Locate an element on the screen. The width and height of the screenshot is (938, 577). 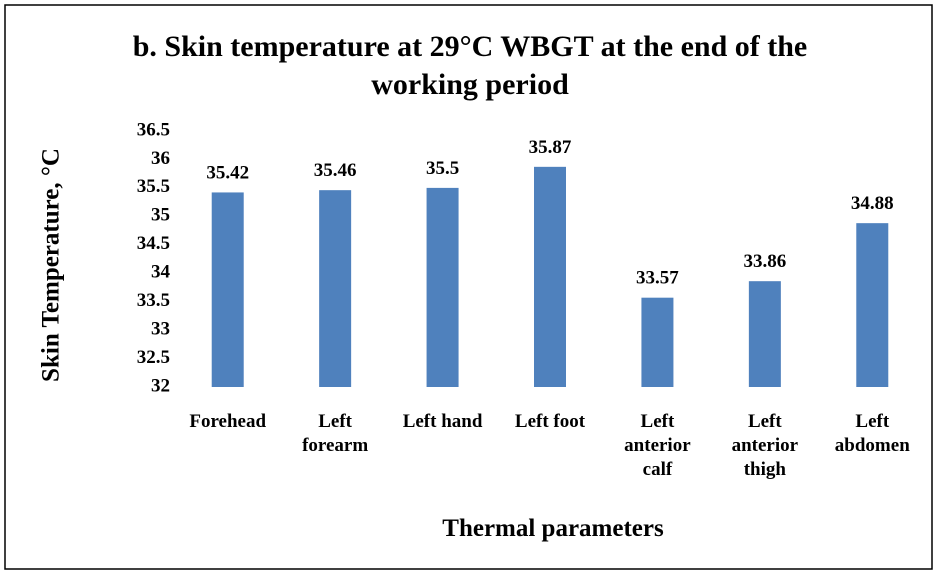
x-axis-title: Thermal parameters is located at coordinates (553, 528).